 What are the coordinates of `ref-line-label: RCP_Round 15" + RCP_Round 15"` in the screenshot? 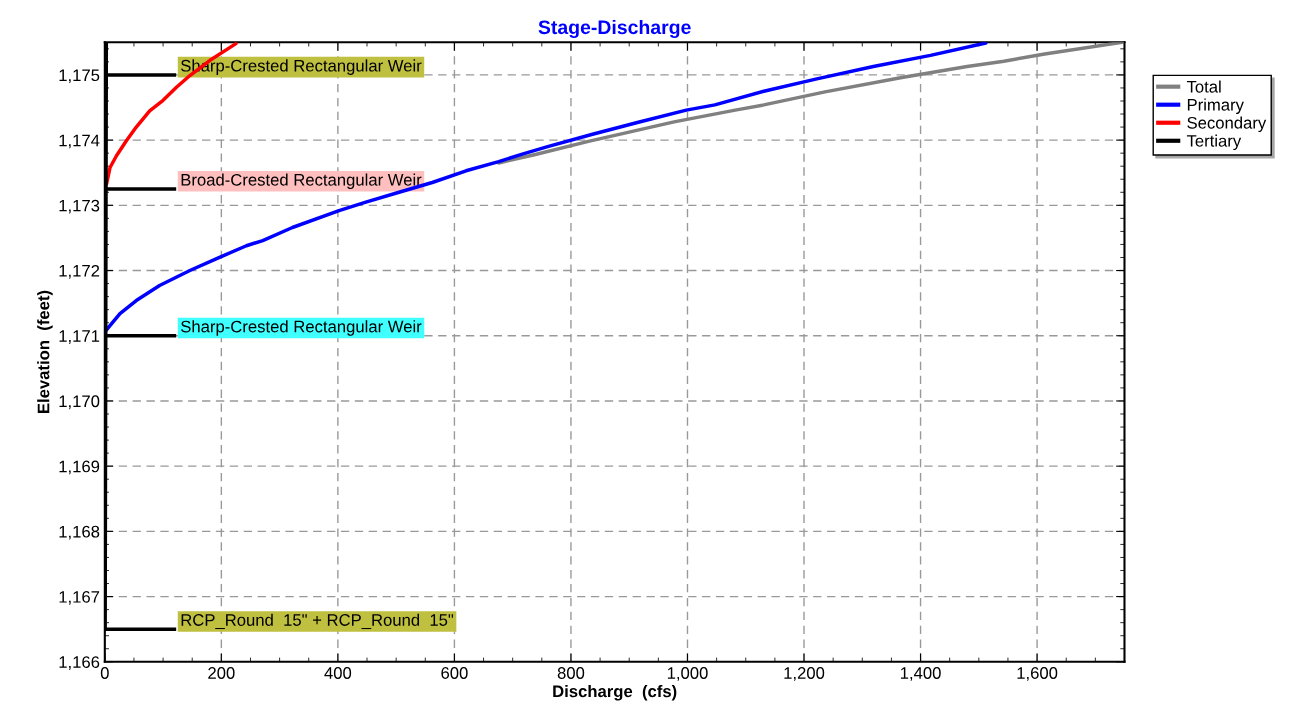 It's located at (317, 621).